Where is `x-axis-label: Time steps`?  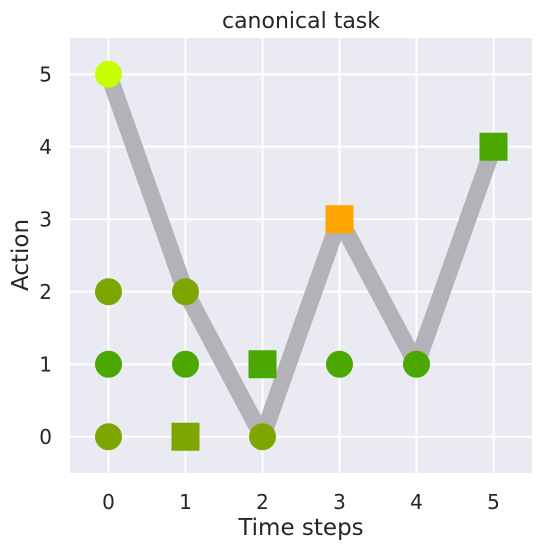 x-axis-label: Time steps is located at coordinates (300, 528).